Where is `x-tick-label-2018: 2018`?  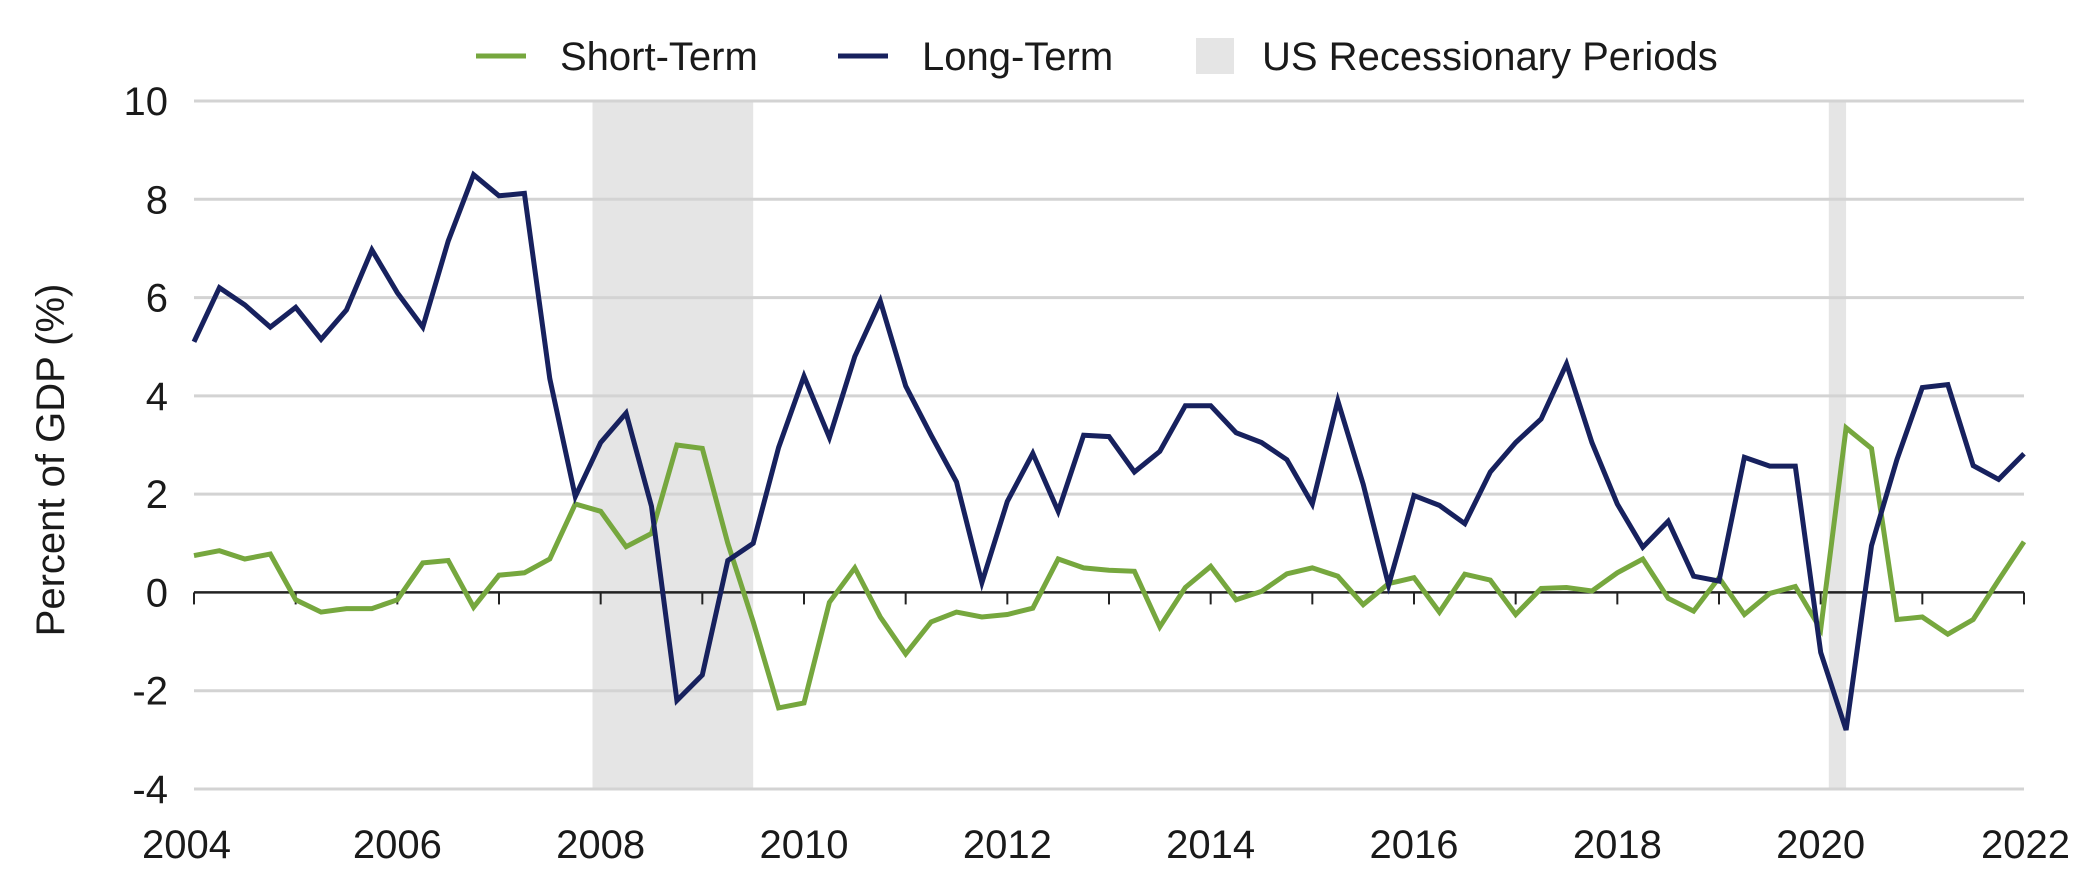 x-tick-label-2018: 2018 is located at coordinates (1617, 845).